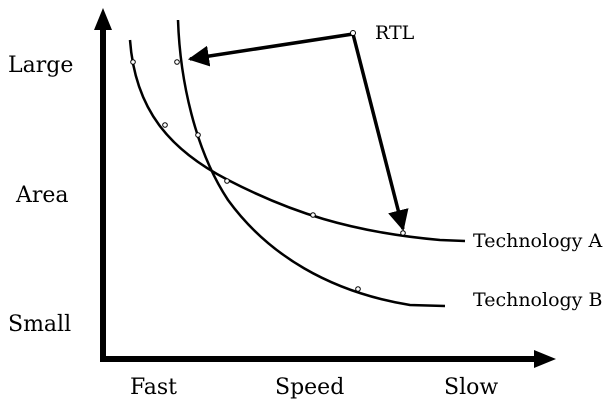 Image resolution: width=616 pixels, height=406 pixels. Describe the element at coordinates (103, 19) in the screenshot. I see `y-axis-arrowhead` at that location.